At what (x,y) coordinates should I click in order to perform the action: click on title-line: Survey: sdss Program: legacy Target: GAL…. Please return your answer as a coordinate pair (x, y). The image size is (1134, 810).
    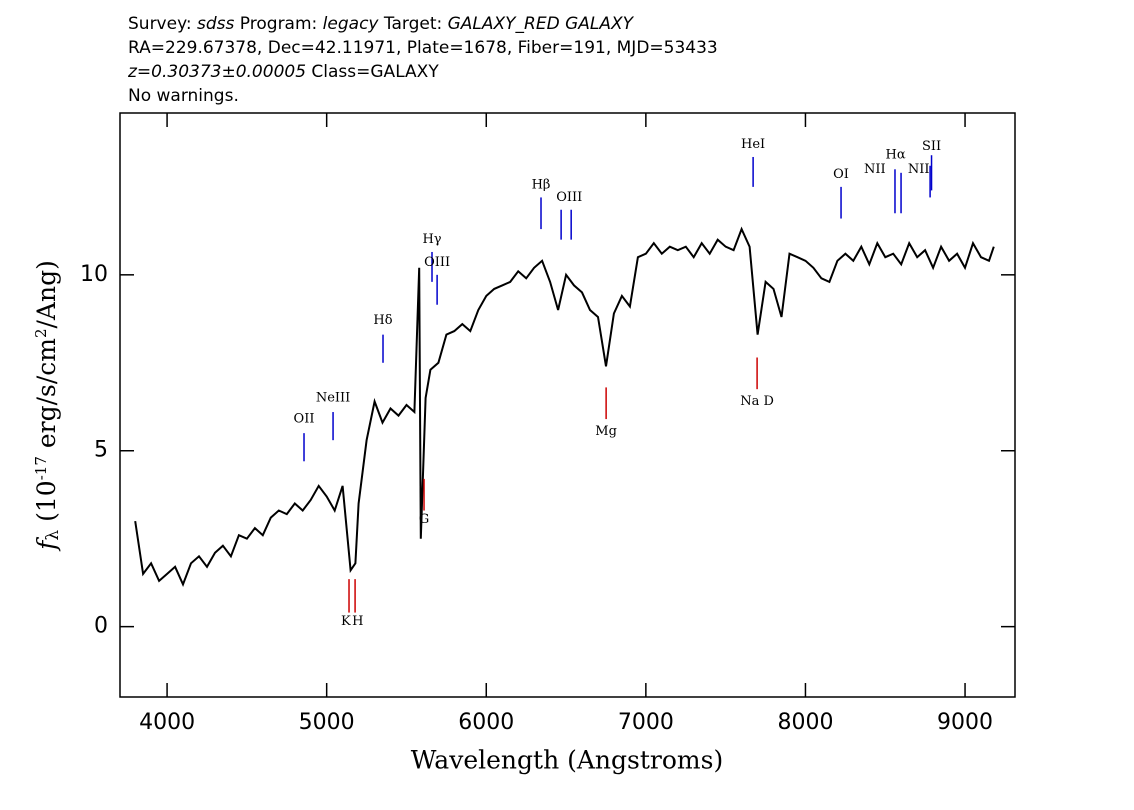
    Looking at the image, I should click on (381, 24).